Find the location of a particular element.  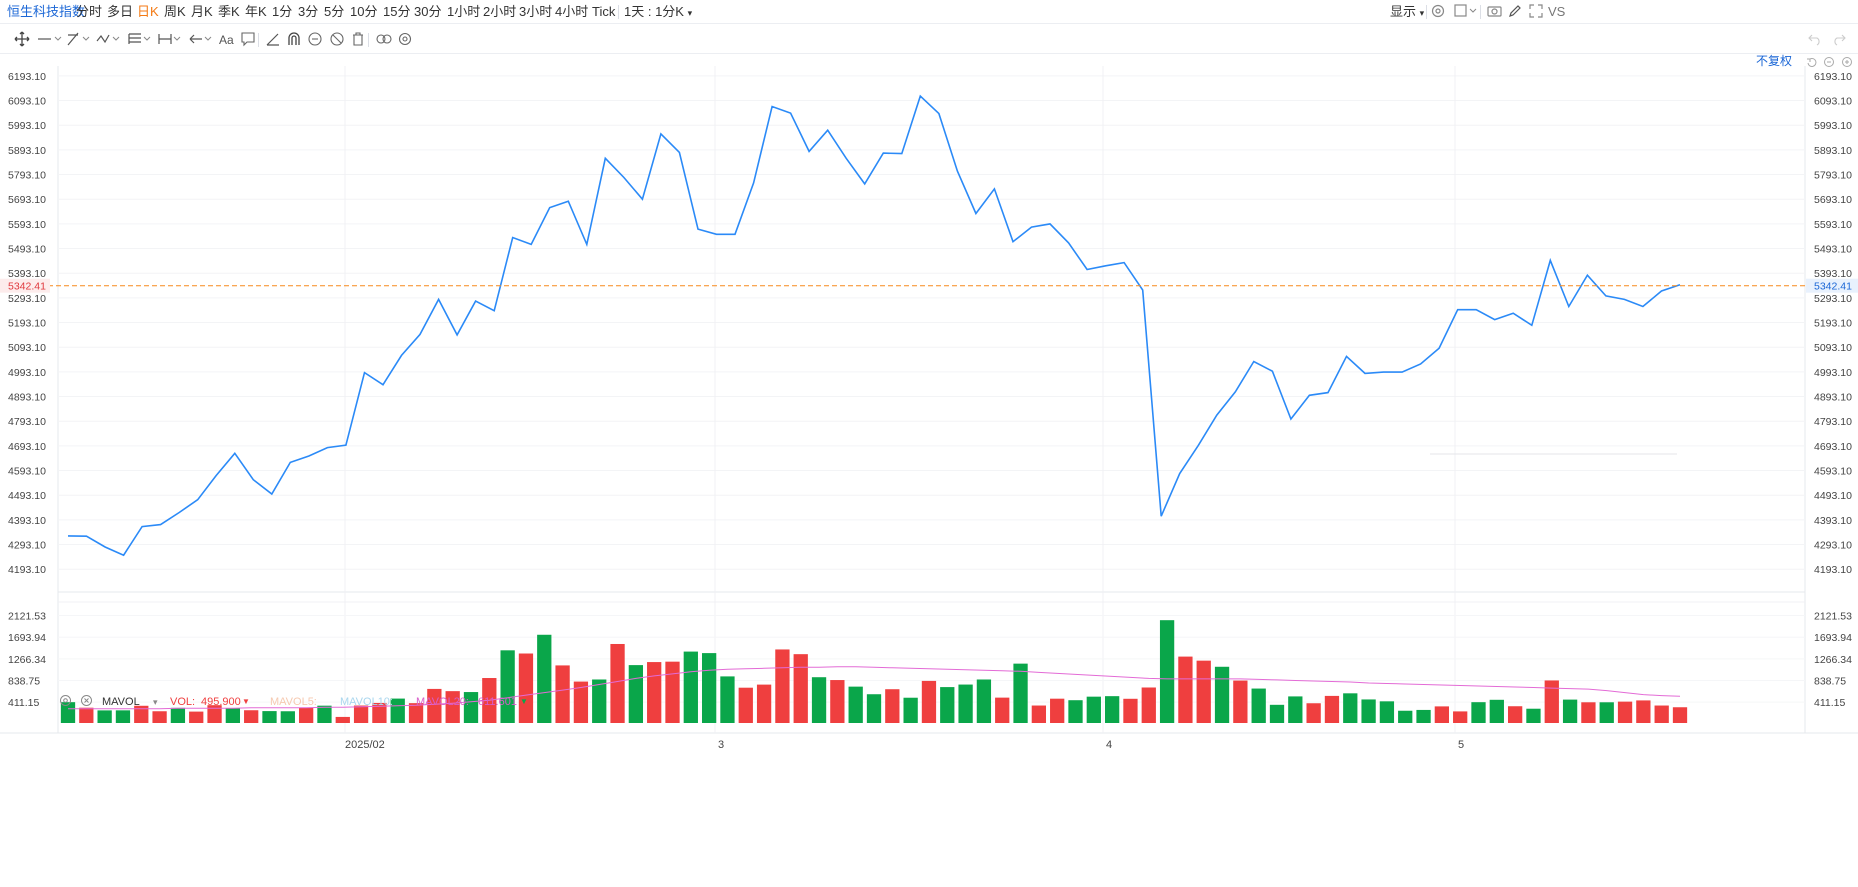

display-dropdown: 显示 ▾ is located at coordinates (1407, 12).